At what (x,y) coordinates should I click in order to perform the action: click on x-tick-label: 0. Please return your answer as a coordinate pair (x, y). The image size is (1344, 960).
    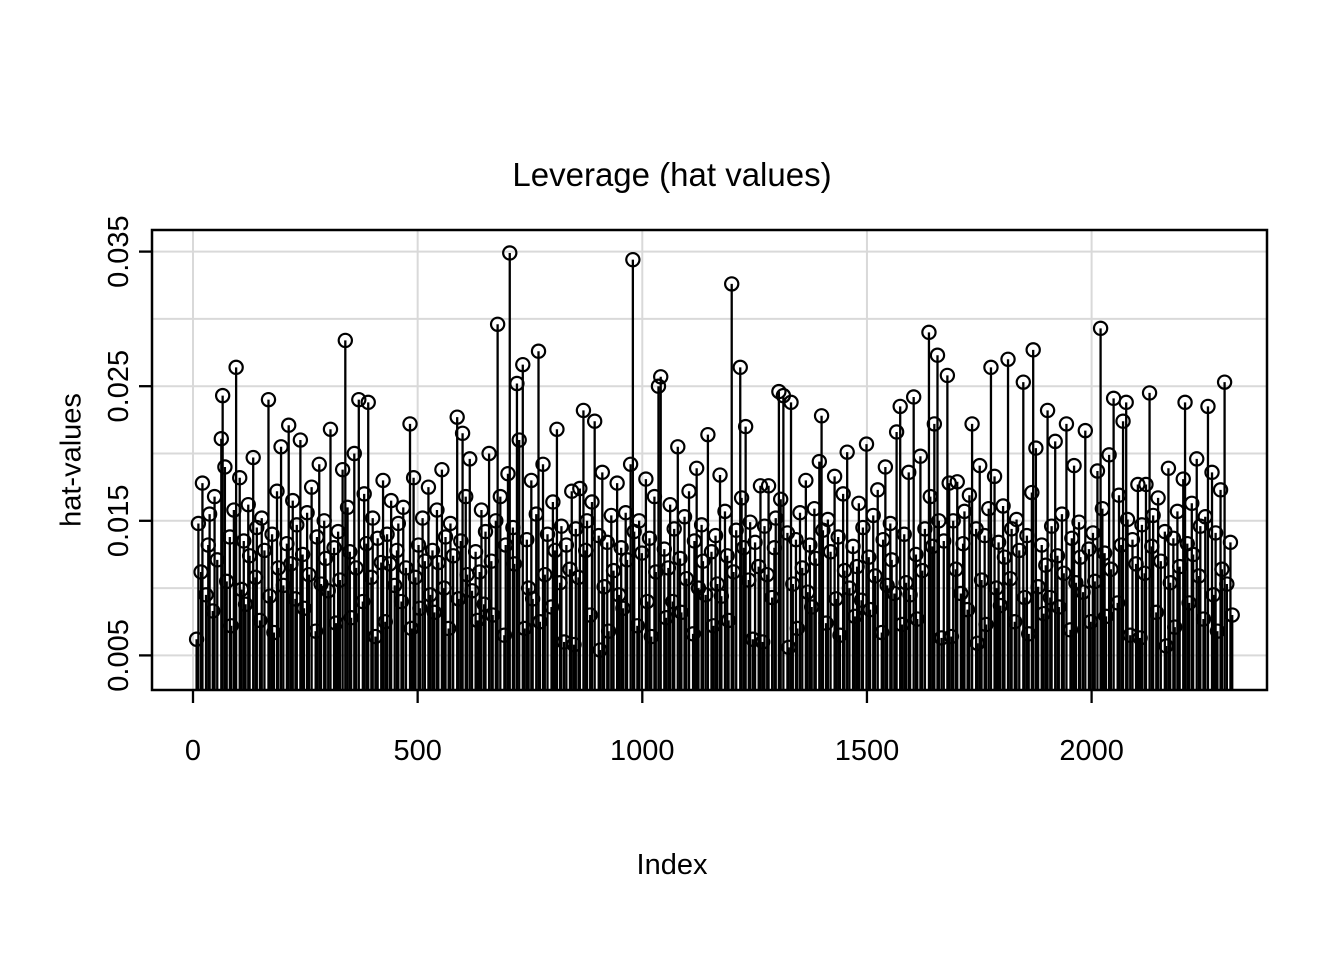
    Looking at the image, I should click on (193, 751).